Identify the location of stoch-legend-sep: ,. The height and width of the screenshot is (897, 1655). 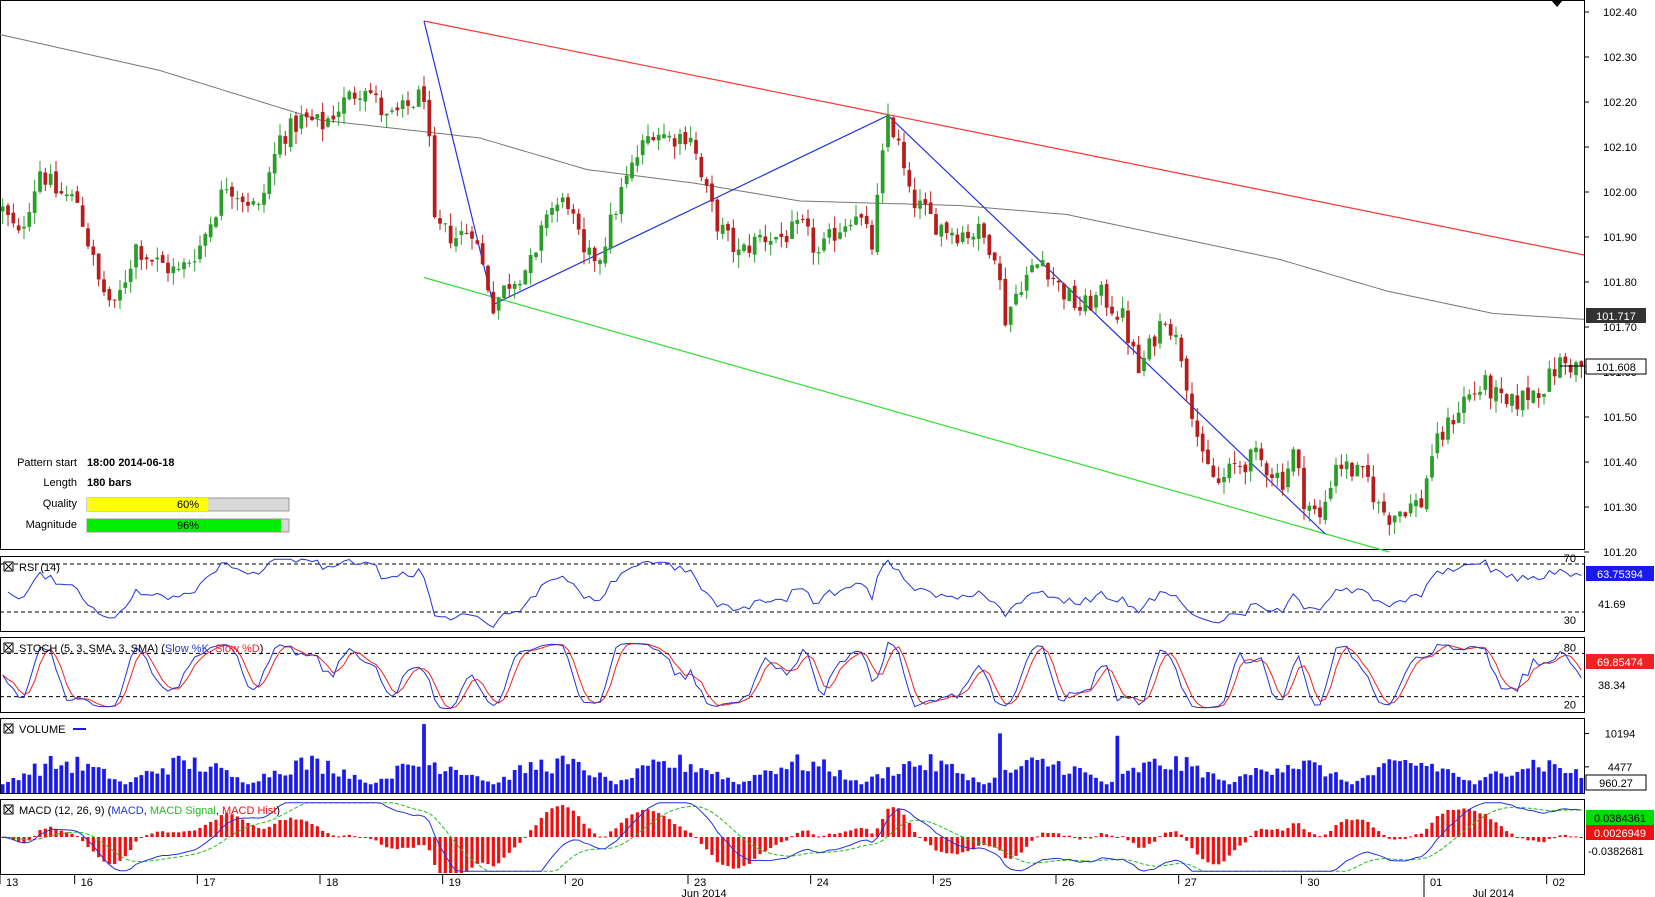
(212, 649).